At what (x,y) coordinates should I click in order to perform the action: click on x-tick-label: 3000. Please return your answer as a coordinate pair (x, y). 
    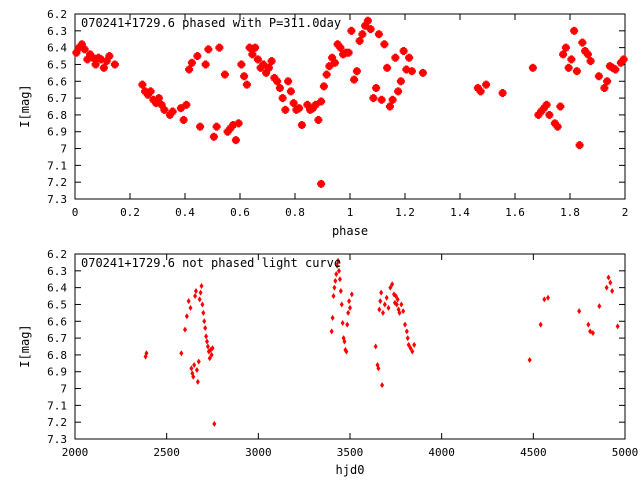
    Looking at the image, I should click on (258, 452).